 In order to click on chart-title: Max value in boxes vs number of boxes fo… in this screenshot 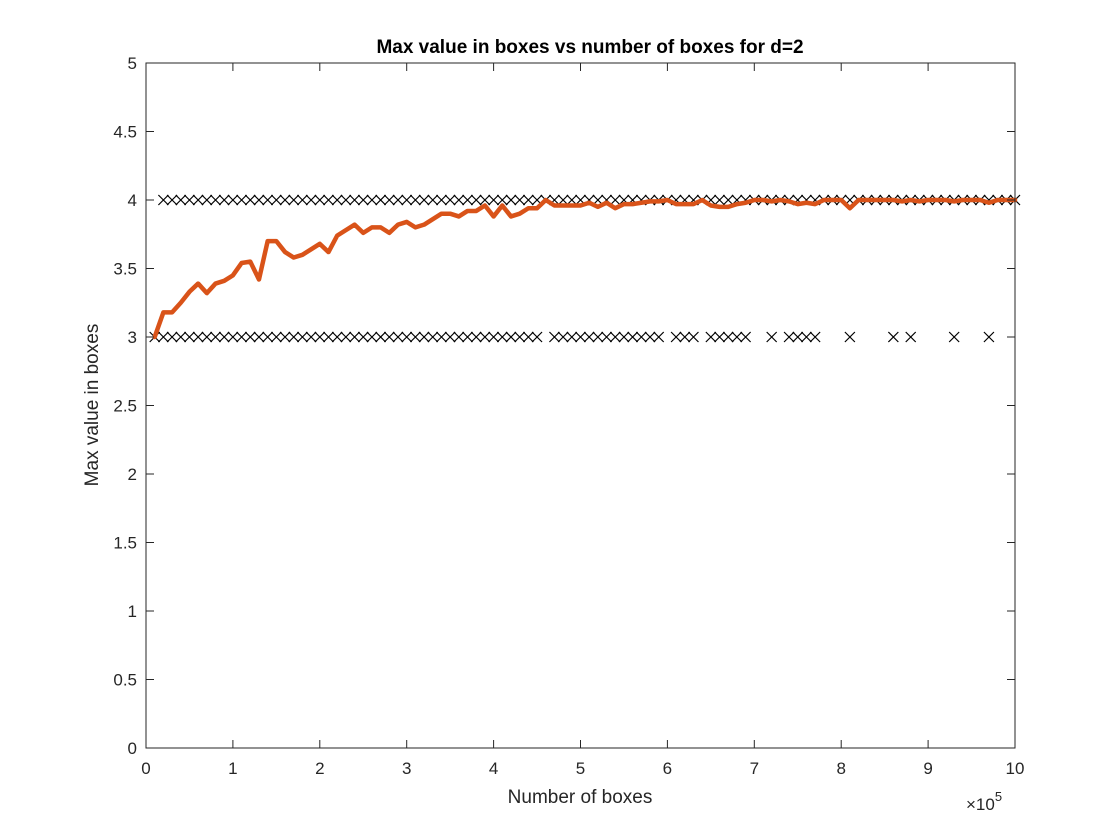, I will do `click(589, 47)`.